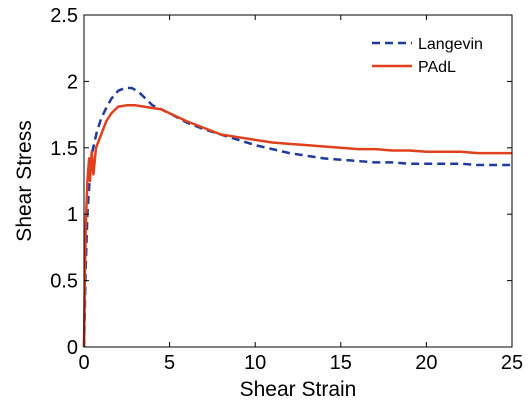 This screenshot has height=402, width=530. I want to click on legend-box, so click(436, 52).